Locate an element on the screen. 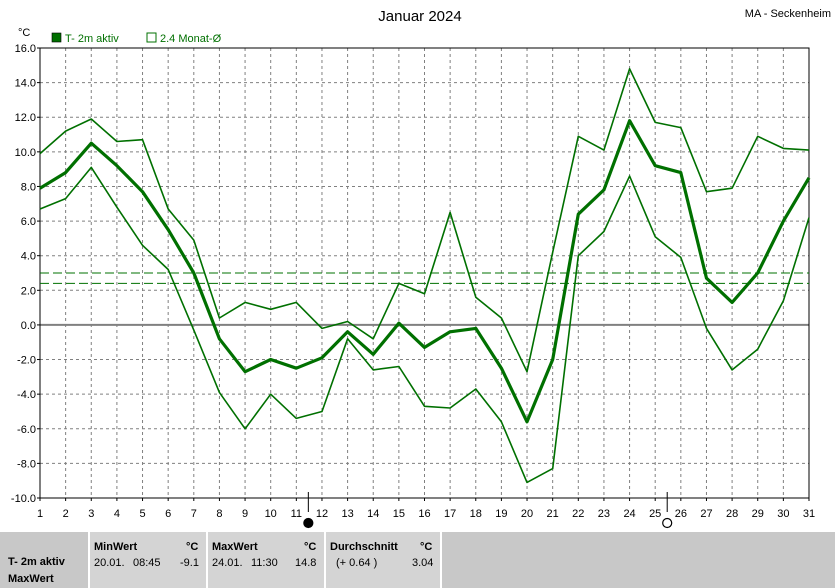 This screenshot has height=588, width=835. full-moon-icon is located at coordinates (667, 523).